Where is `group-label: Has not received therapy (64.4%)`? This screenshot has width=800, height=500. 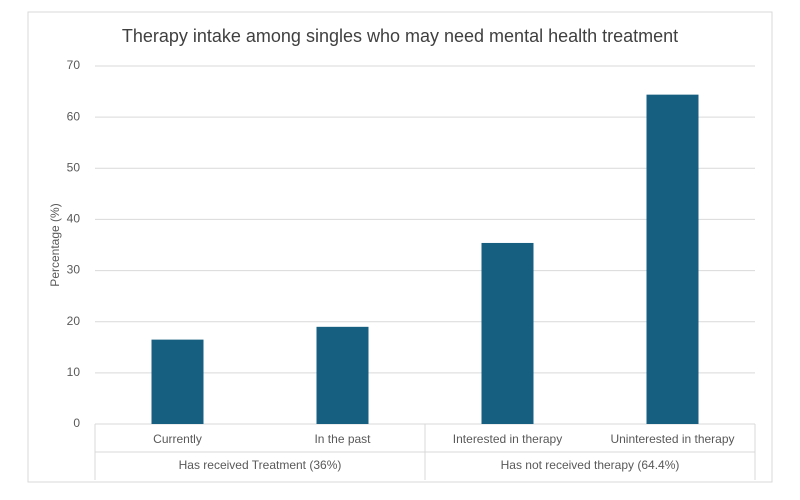
group-label: Has not received therapy (64.4%) is located at coordinates (590, 465).